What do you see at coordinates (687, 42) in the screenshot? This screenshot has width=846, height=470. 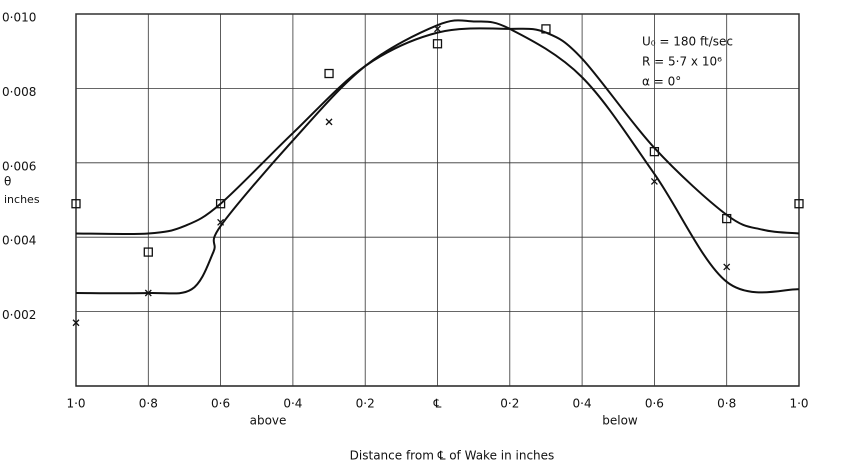 I see `annotation: U₀ = 180 ft/sec` at bounding box center [687, 42].